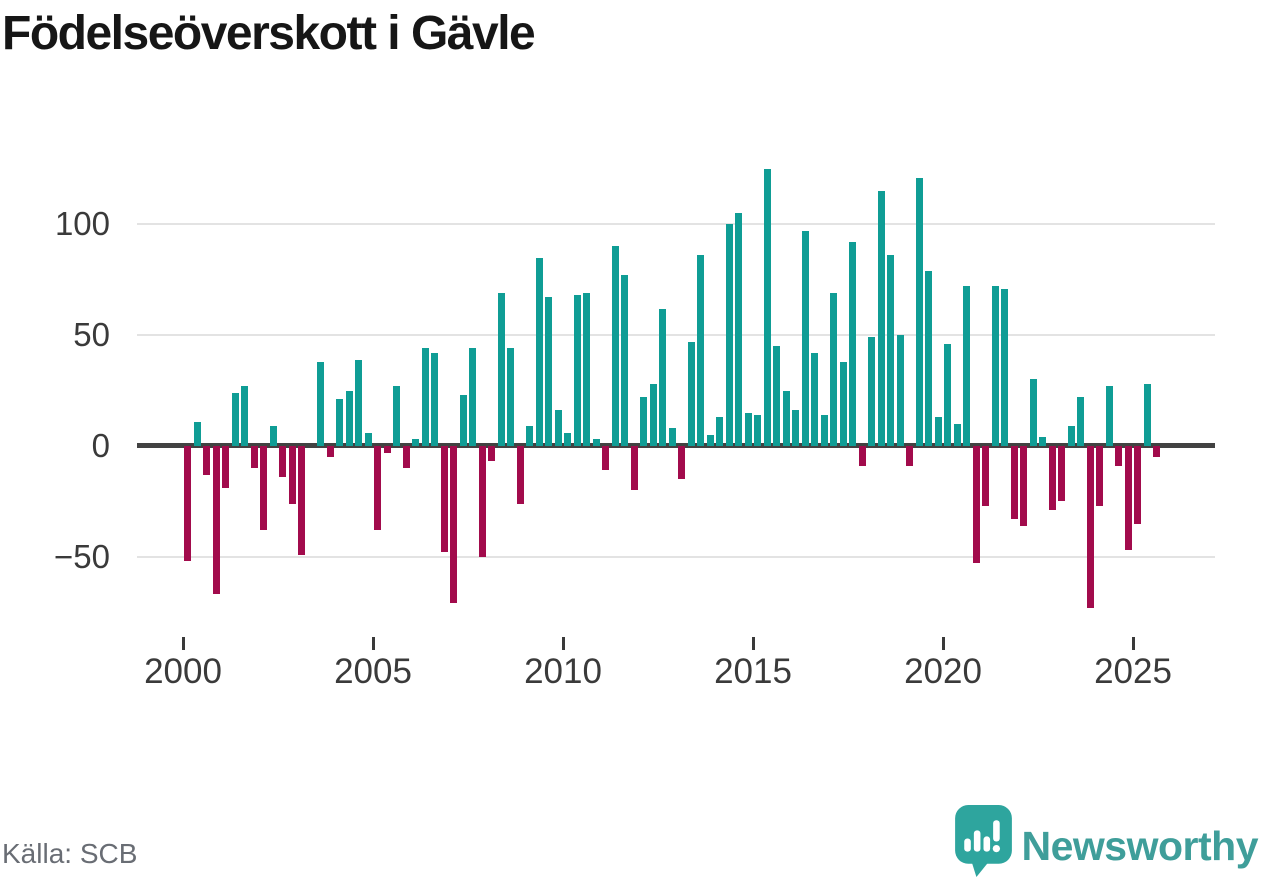 The height and width of the screenshot is (883, 1262). Describe the element at coordinates (758, 430) in the screenshot. I see `bar-2015-Q1` at that location.